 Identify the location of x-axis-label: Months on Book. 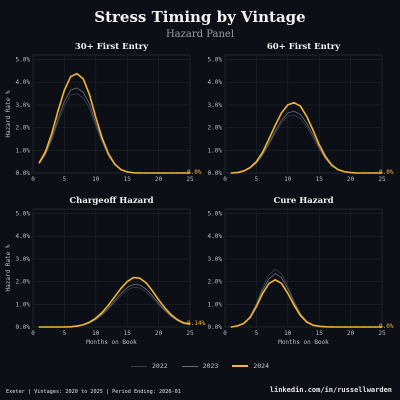
(303, 342).